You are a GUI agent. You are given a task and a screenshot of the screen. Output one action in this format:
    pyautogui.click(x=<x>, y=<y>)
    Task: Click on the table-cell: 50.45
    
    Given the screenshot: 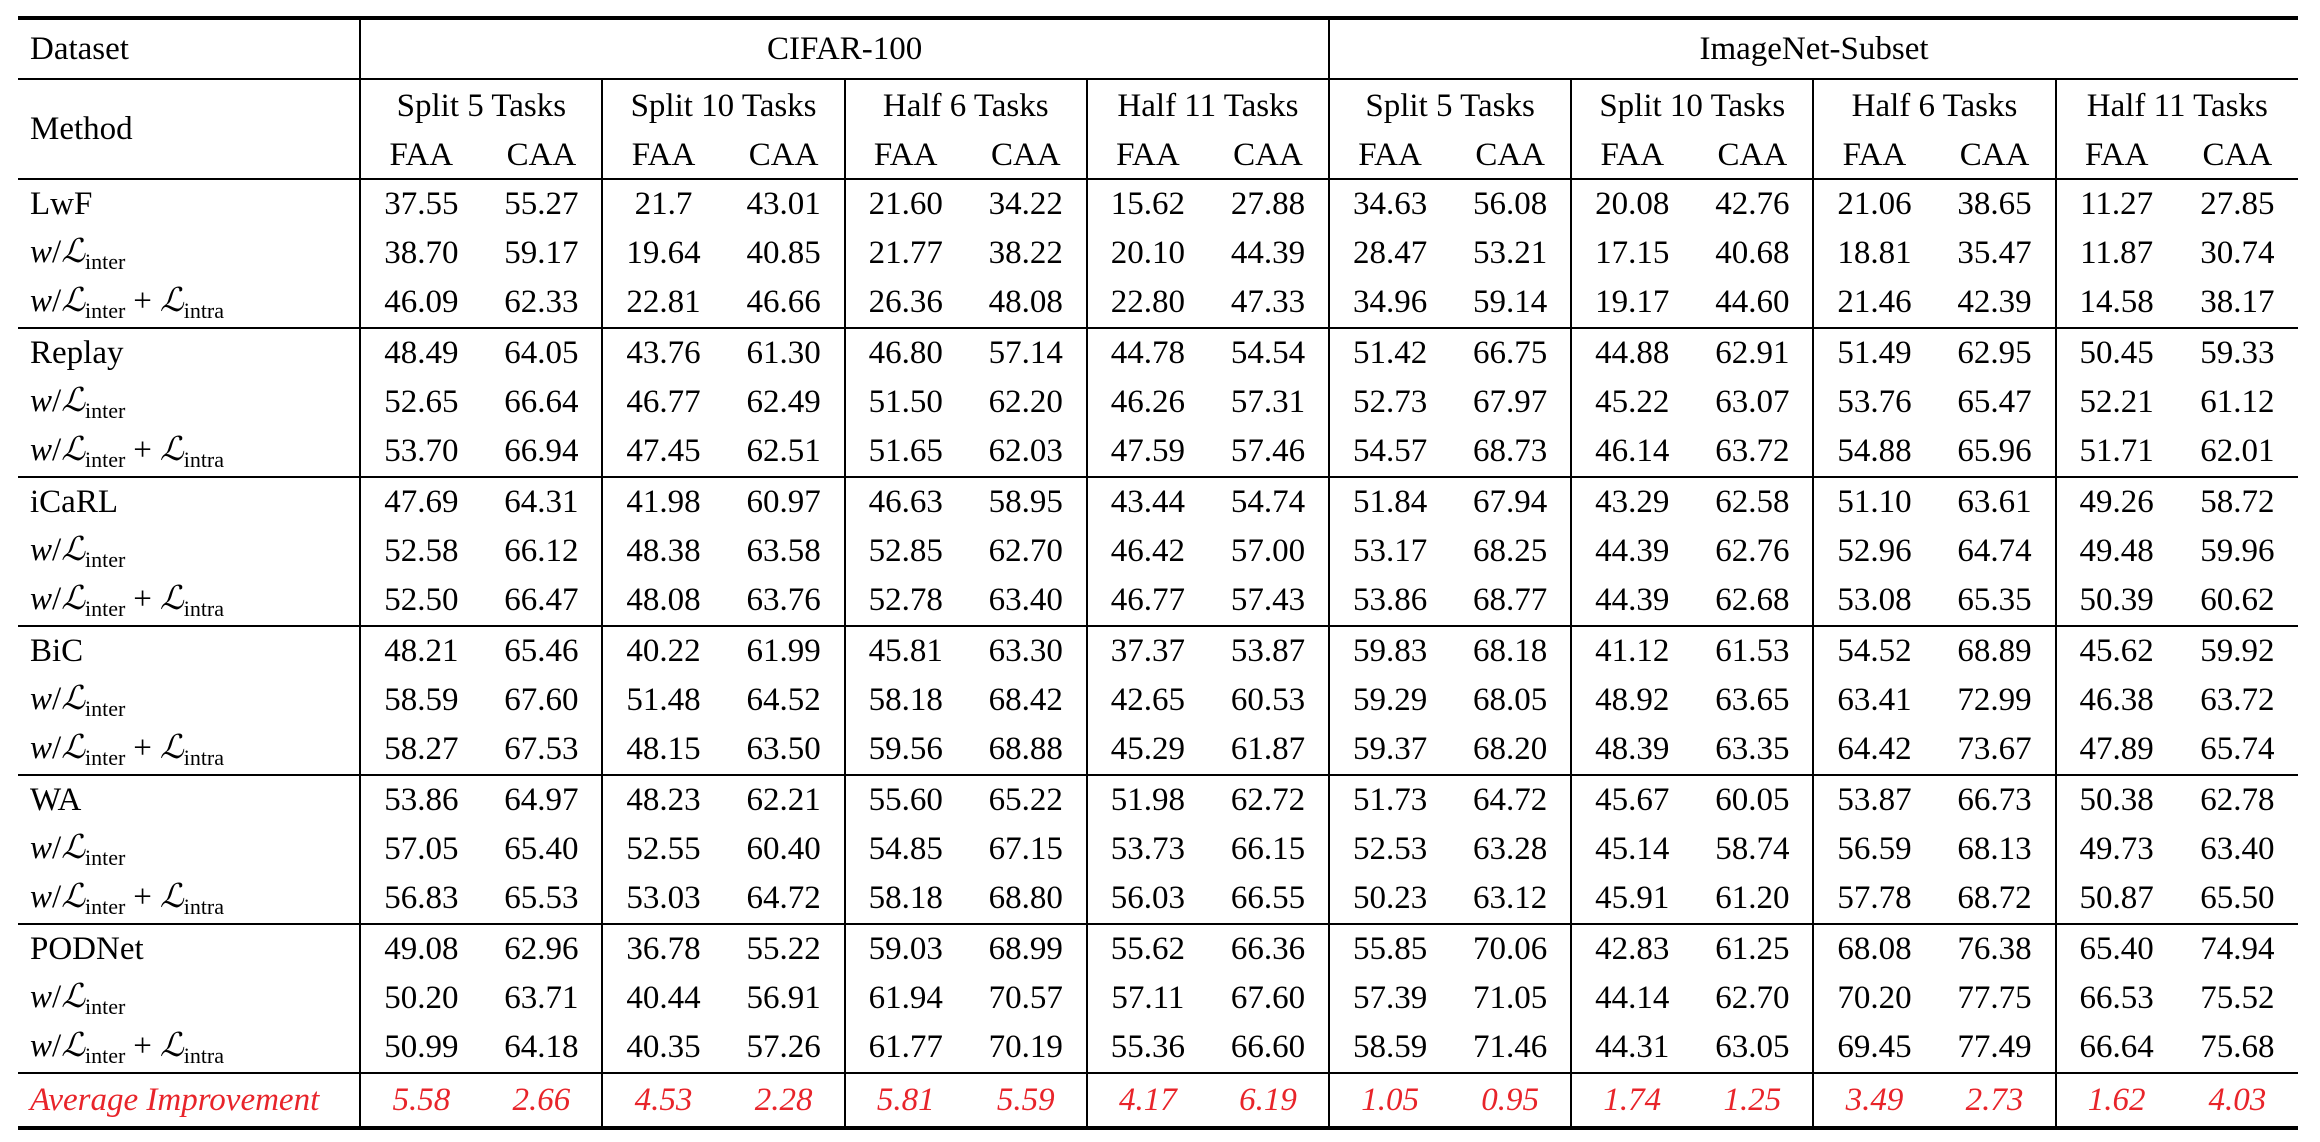 What is the action you would take?
    pyautogui.click(x=2116, y=352)
    